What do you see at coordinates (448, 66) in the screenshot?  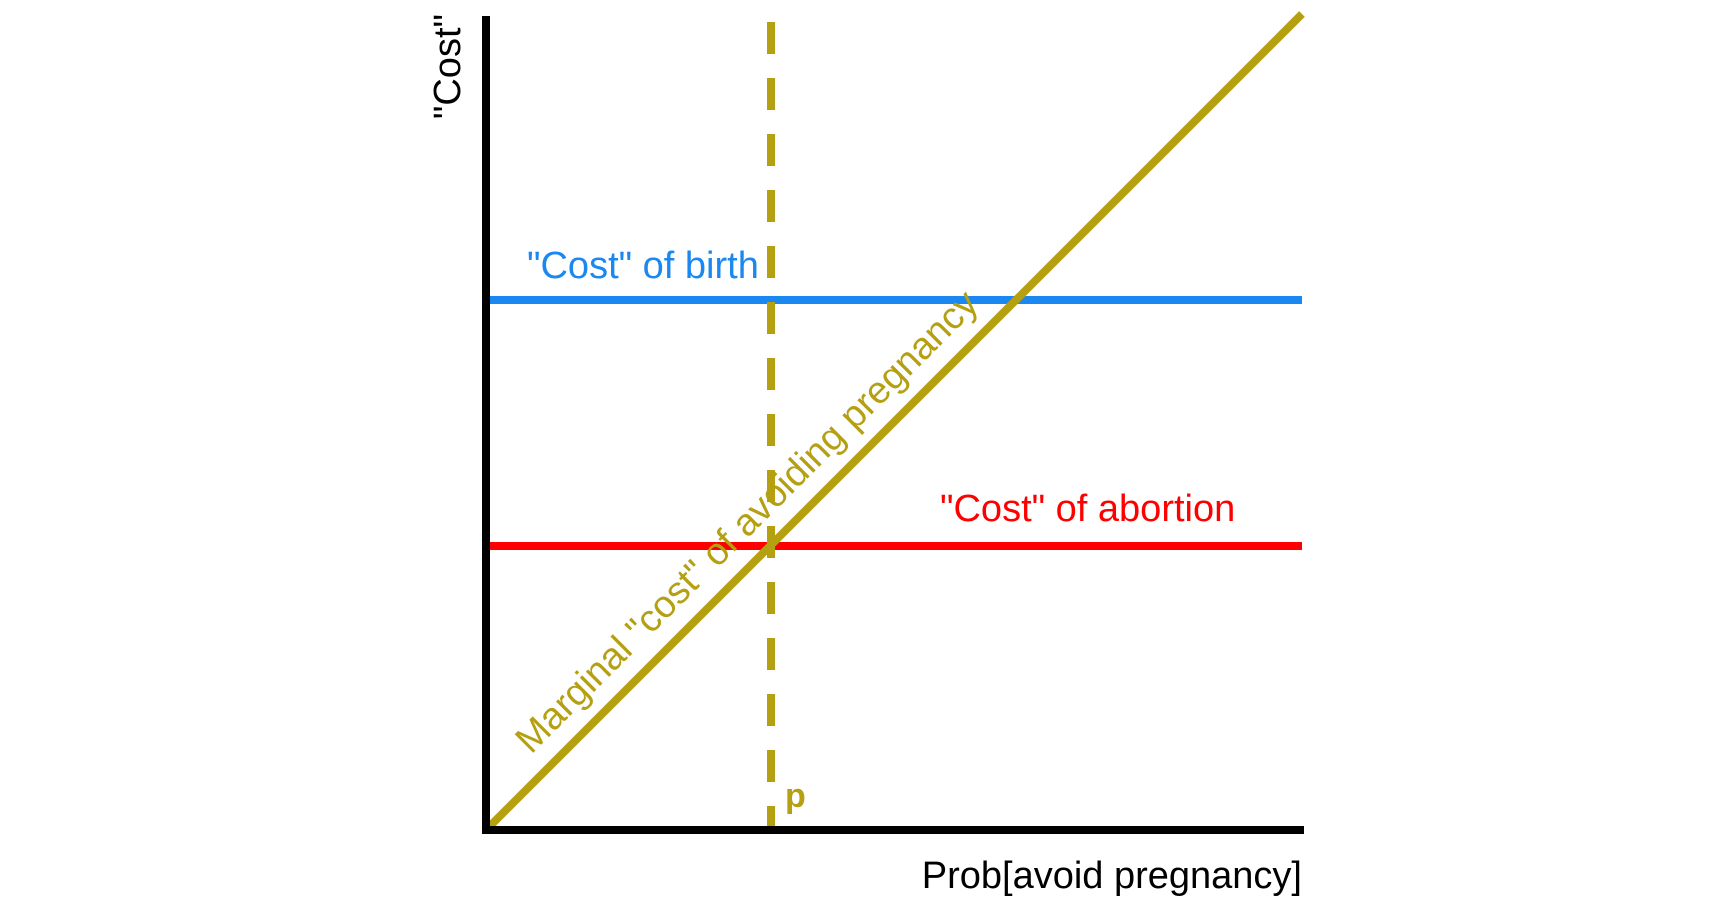 I see `y-axis-label: "Cost"` at bounding box center [448, 66].